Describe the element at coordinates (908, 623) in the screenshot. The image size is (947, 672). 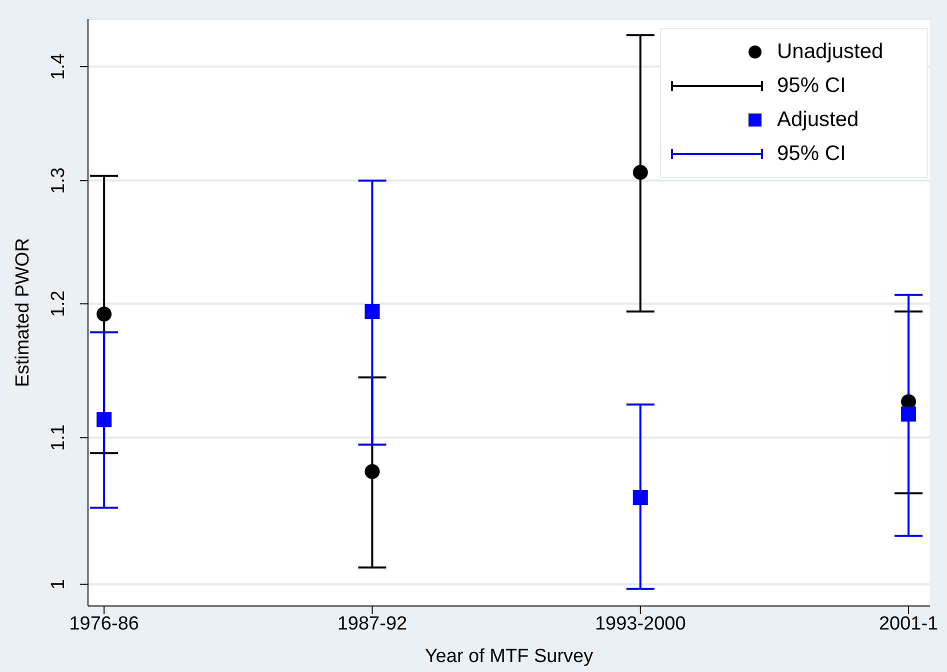
I see `x-tick-label: 2001-1` at that location.